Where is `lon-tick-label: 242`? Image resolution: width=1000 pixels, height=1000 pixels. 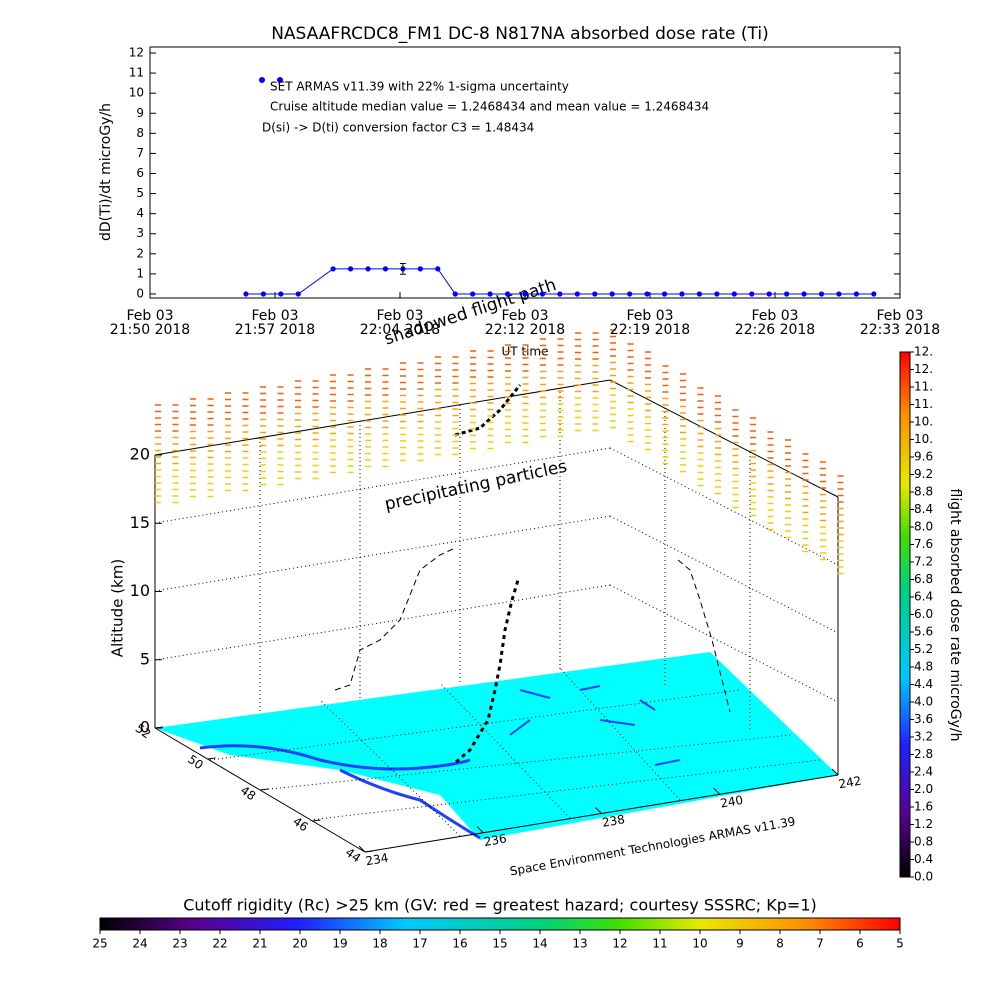 lon-tick-label: 242 is located at coordinates (849, 783).